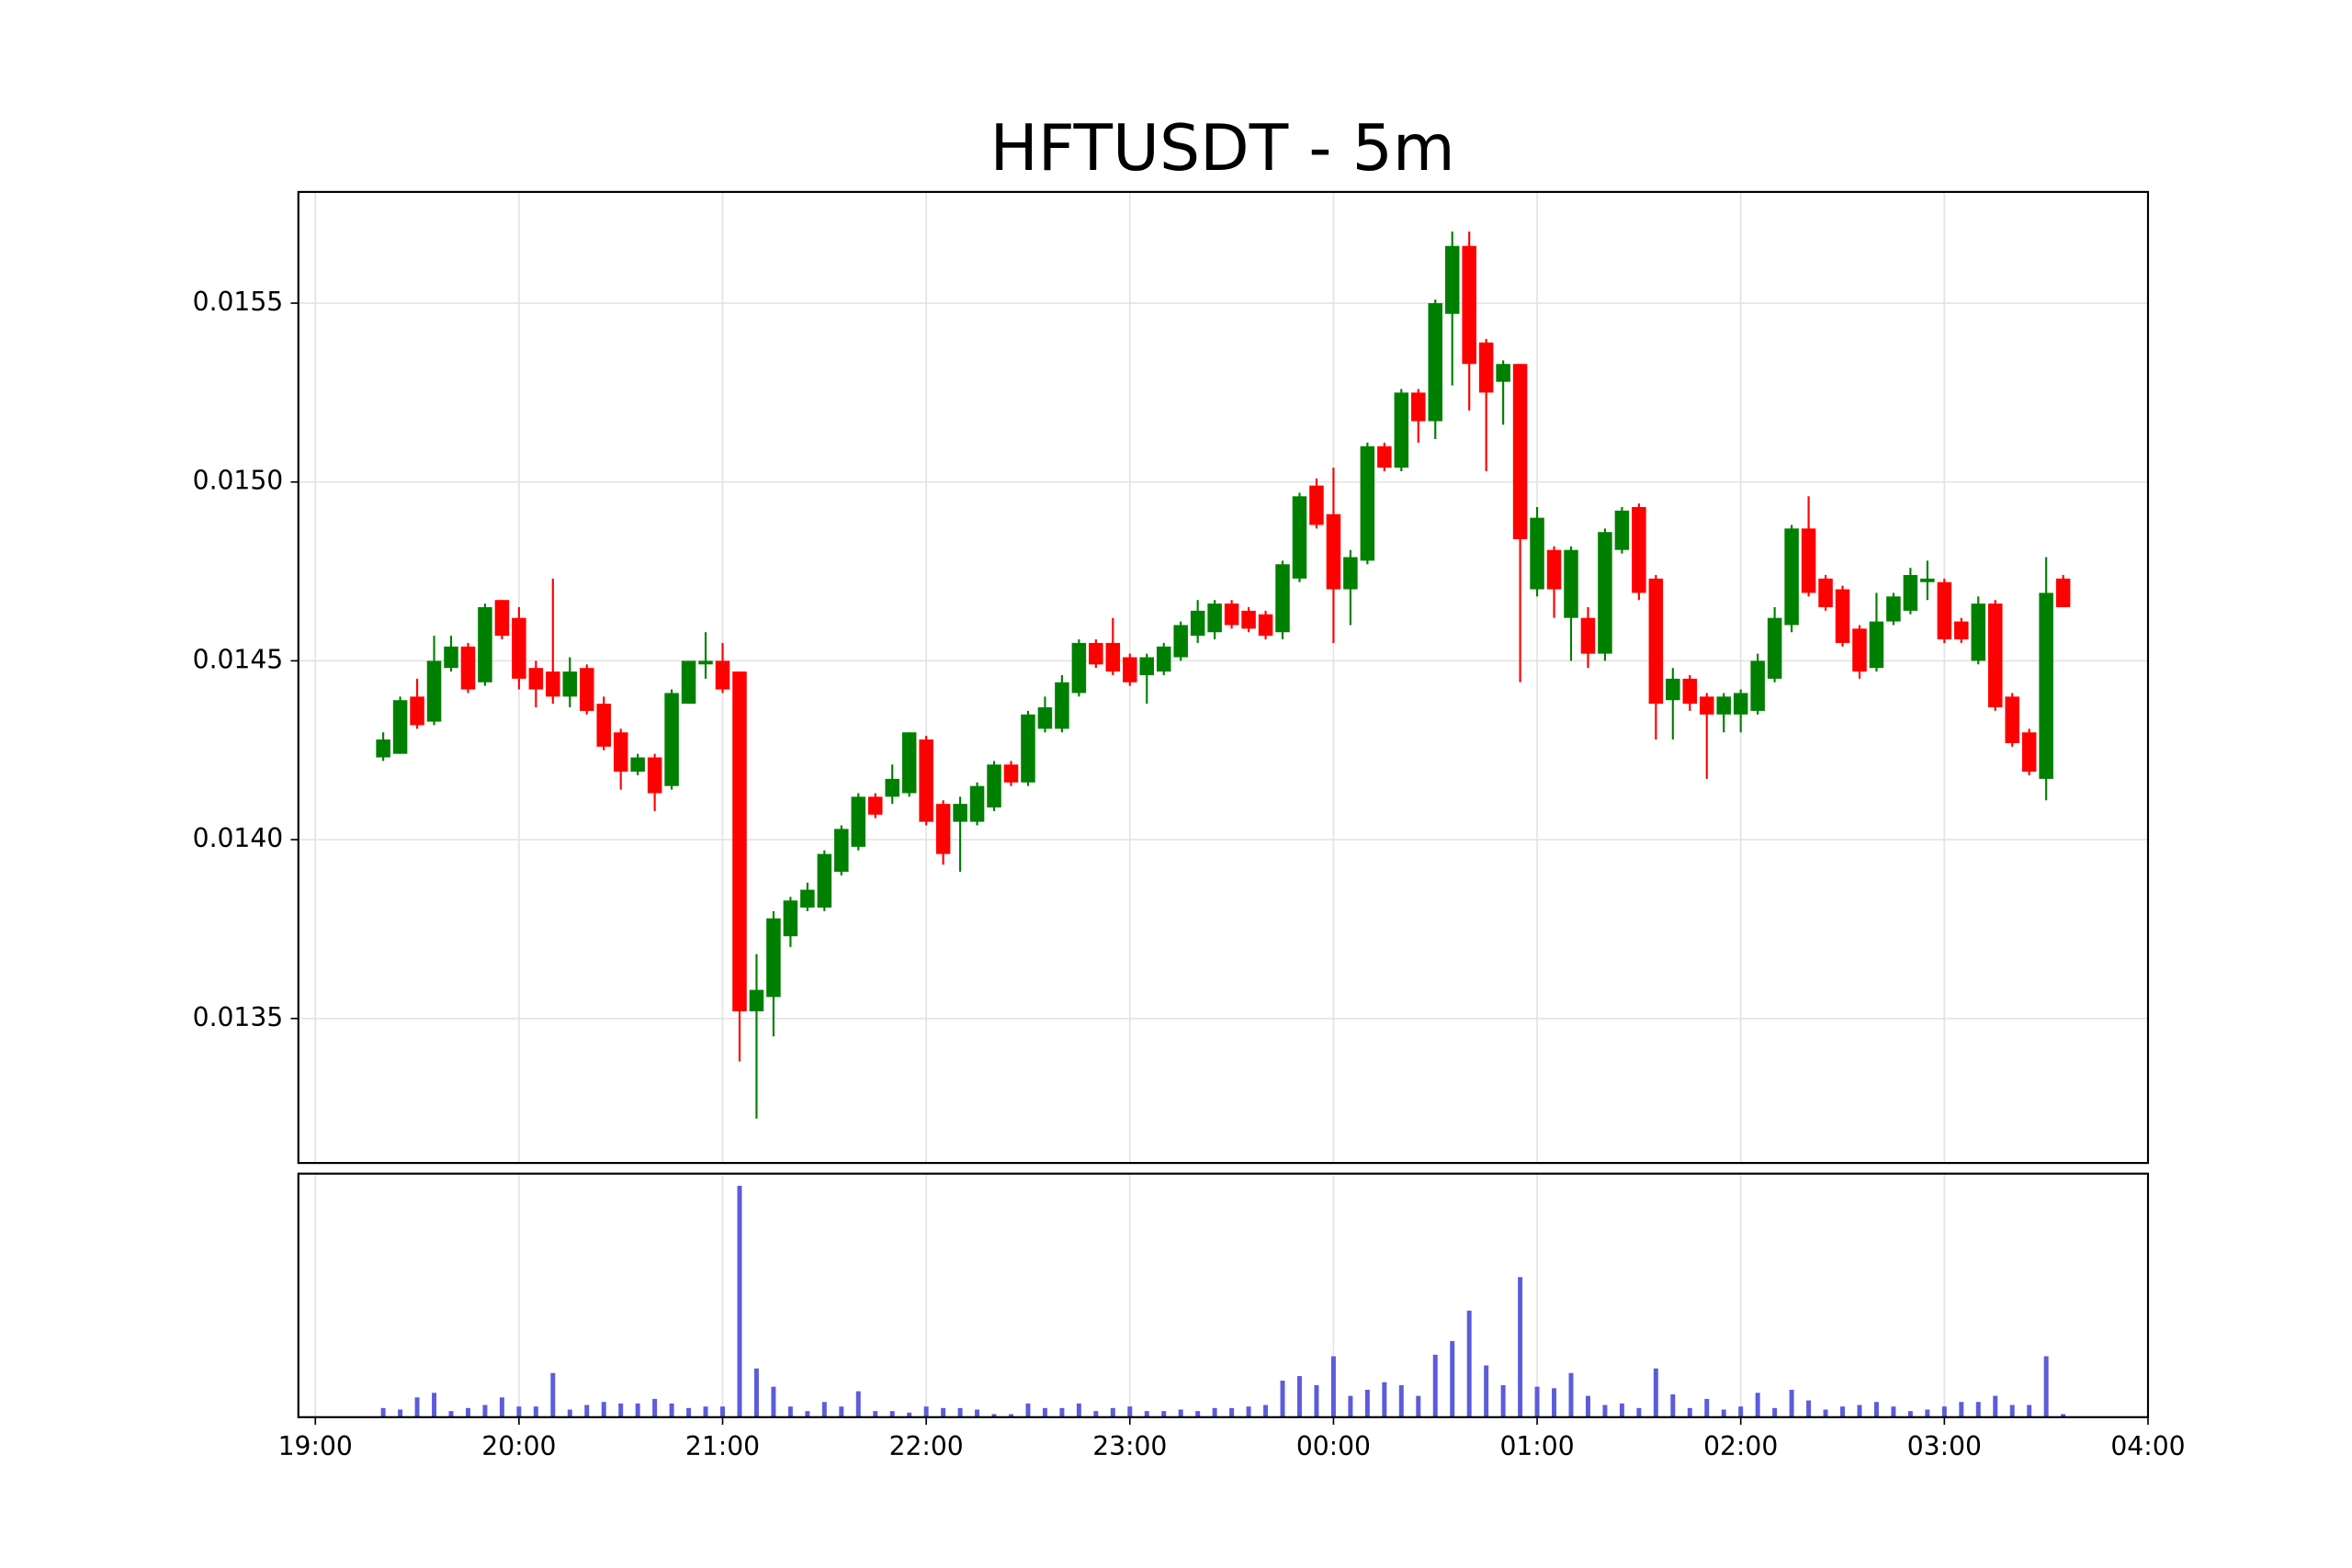  I want to click on chart-title: HFTUSDT - 5m, so click(1221, 148).